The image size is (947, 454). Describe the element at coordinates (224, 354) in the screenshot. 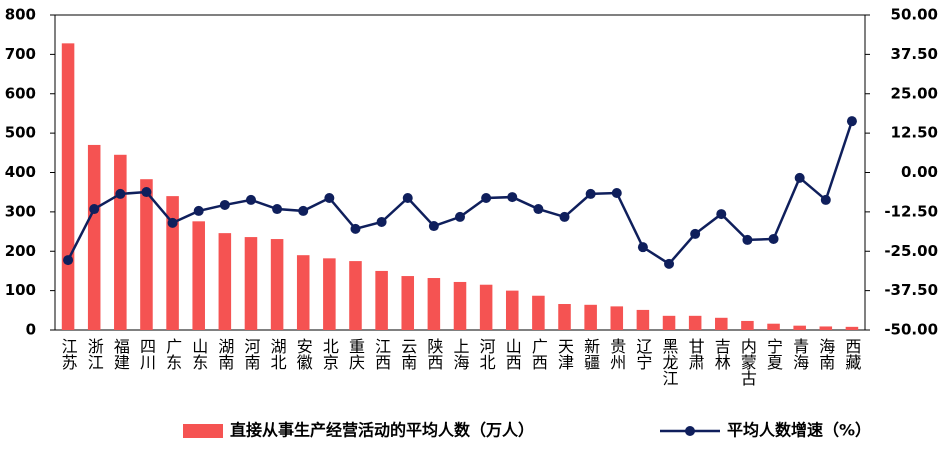

I see `x-tick-label: 湖南` at that location.